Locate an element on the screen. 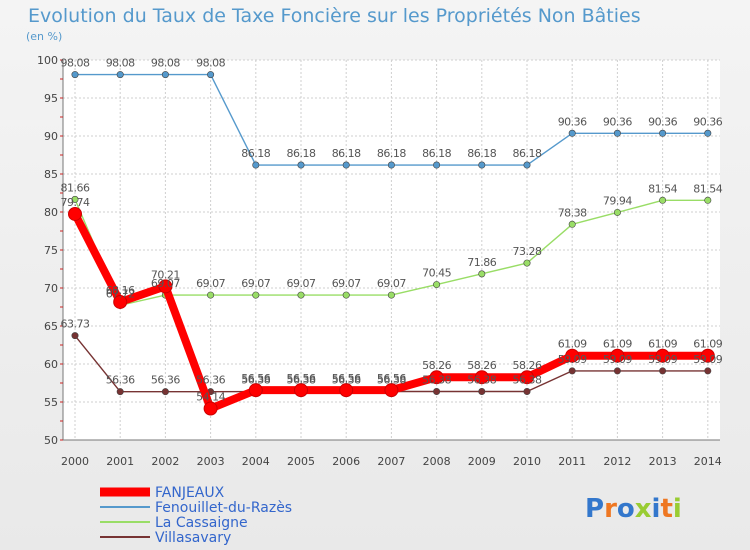 This screenshot has width=750, height=550. data-label: 63.73 is located at coordinates (75, 324).